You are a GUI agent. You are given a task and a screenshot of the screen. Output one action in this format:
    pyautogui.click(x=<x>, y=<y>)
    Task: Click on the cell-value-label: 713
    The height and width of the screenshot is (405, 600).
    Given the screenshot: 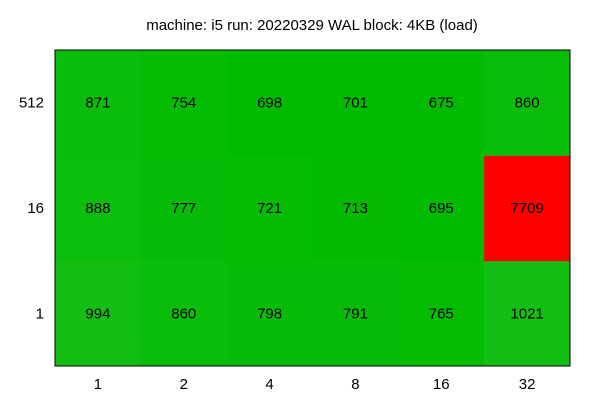 What is the action you would take?
    pyautogui.click(x=355, y=208)
    